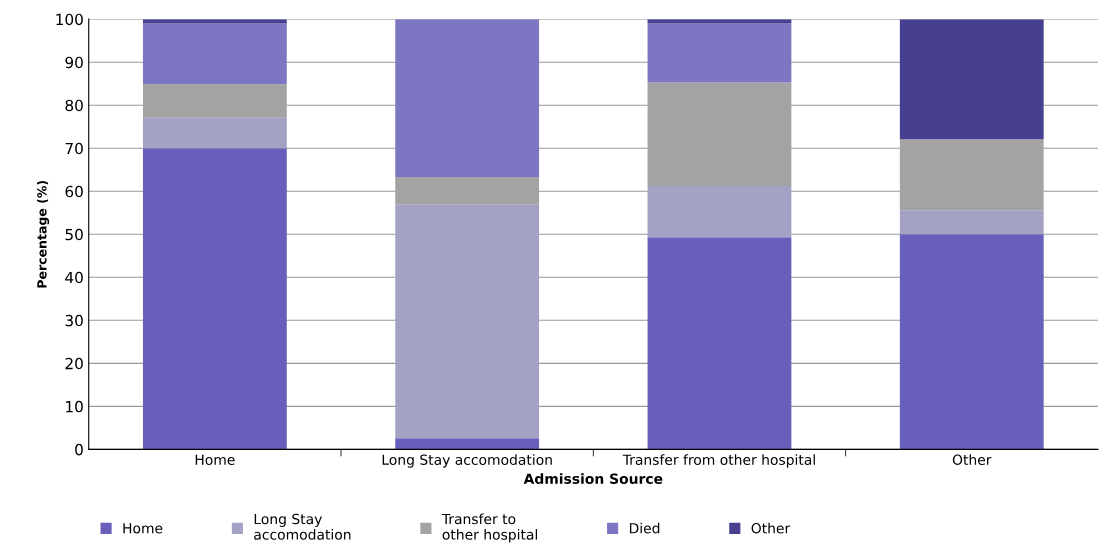 The width and height of the screenshot is (1109, 548). Describe the element at coordinates (74, 234) in the screenshot. I see `y-tick-label: 50` at that location.